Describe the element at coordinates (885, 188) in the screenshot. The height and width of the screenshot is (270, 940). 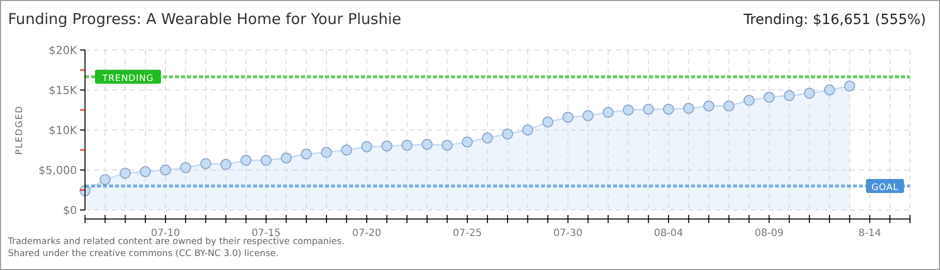
I see `ref-line-label: GOAL` at that location.